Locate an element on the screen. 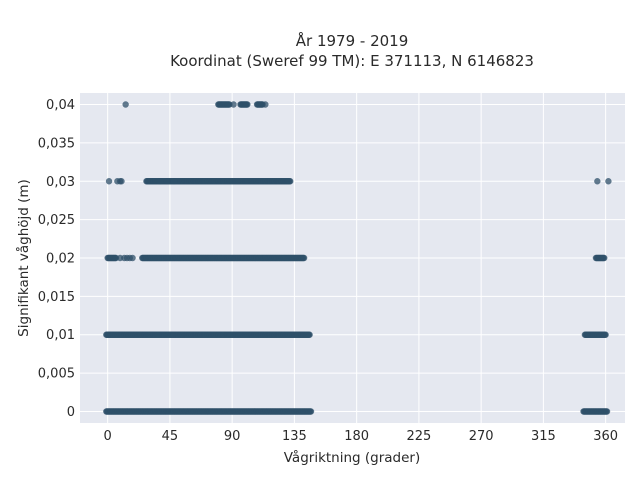  x-axis-label: Vågriktning (grader) is located at coordinates (352, 457).